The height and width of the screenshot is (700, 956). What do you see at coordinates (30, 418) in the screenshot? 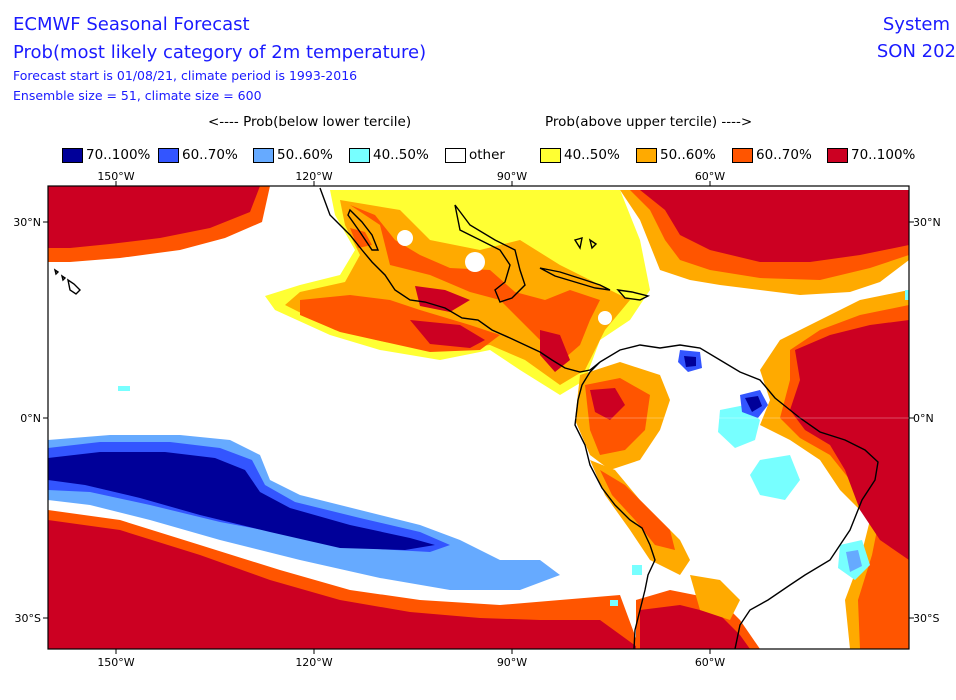
I see `lat-label-left: 0°N` at bounding box center [30, 418].